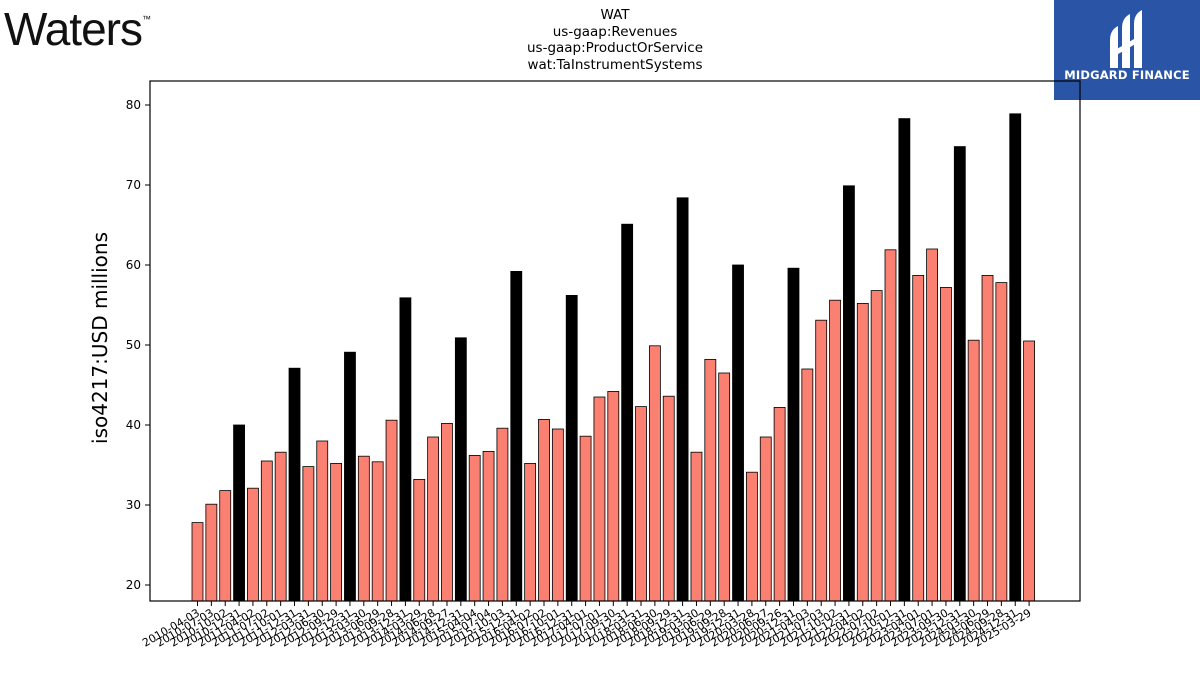 Image resolution: width=1200 pixels, height=675 pixels. I want to click on y-tick-label: 30, so click(133, 505).